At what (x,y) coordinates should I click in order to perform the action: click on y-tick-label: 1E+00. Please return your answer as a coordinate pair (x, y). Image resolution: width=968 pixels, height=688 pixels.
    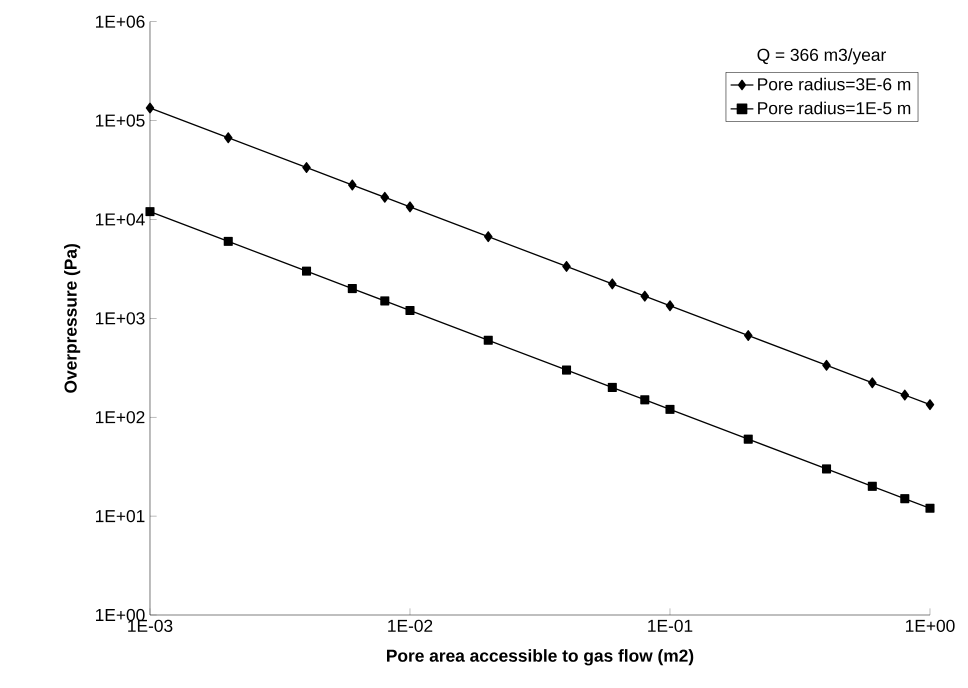
    Looking at the image, I should click on (120, 615).